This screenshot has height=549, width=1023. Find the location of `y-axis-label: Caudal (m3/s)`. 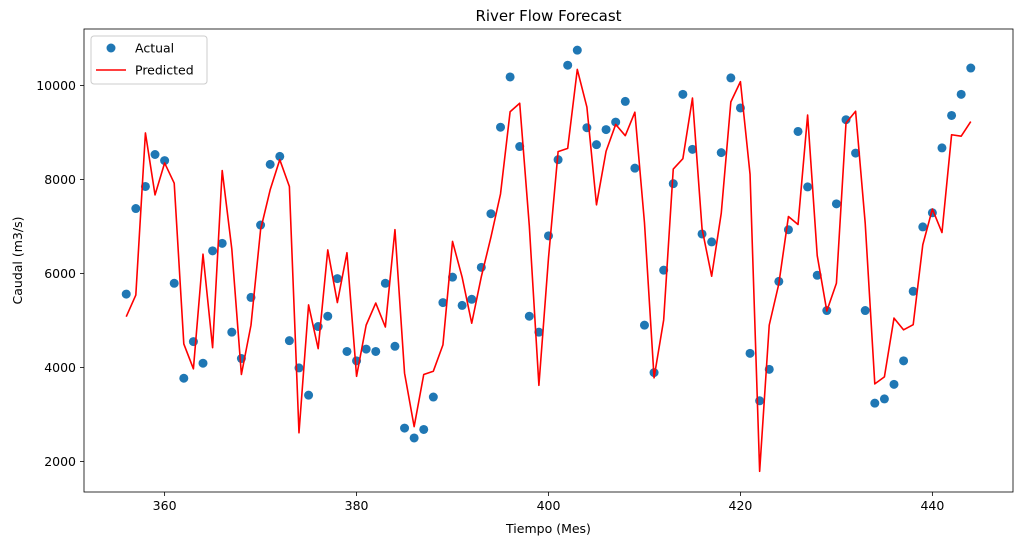

y-axis-label: Caudal (m3/s) is located at coordinates (17, 261).